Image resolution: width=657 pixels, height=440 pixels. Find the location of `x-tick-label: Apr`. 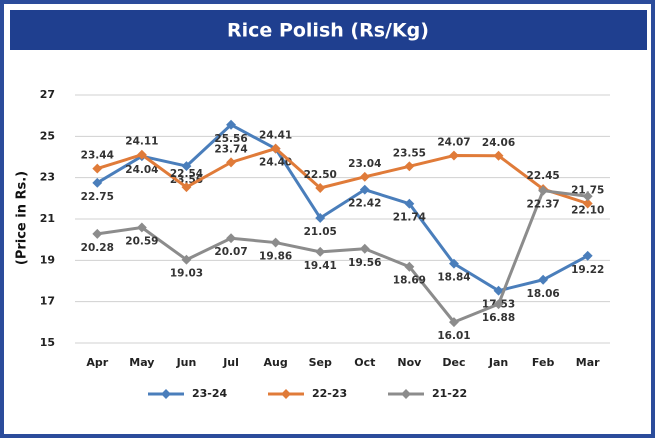

x-tick-label: Apr is located at coordinates (97, 362).